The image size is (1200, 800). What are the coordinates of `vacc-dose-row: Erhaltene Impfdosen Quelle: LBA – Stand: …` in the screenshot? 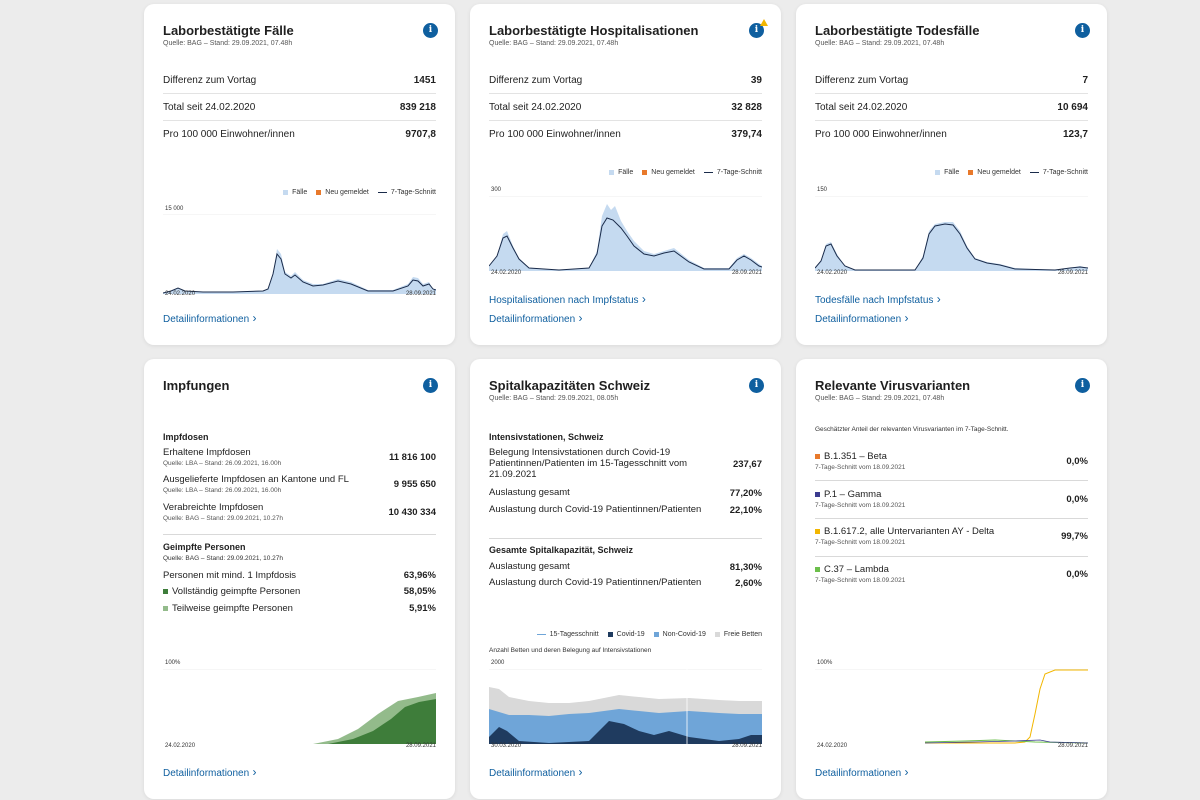 It's located at (299, 457).